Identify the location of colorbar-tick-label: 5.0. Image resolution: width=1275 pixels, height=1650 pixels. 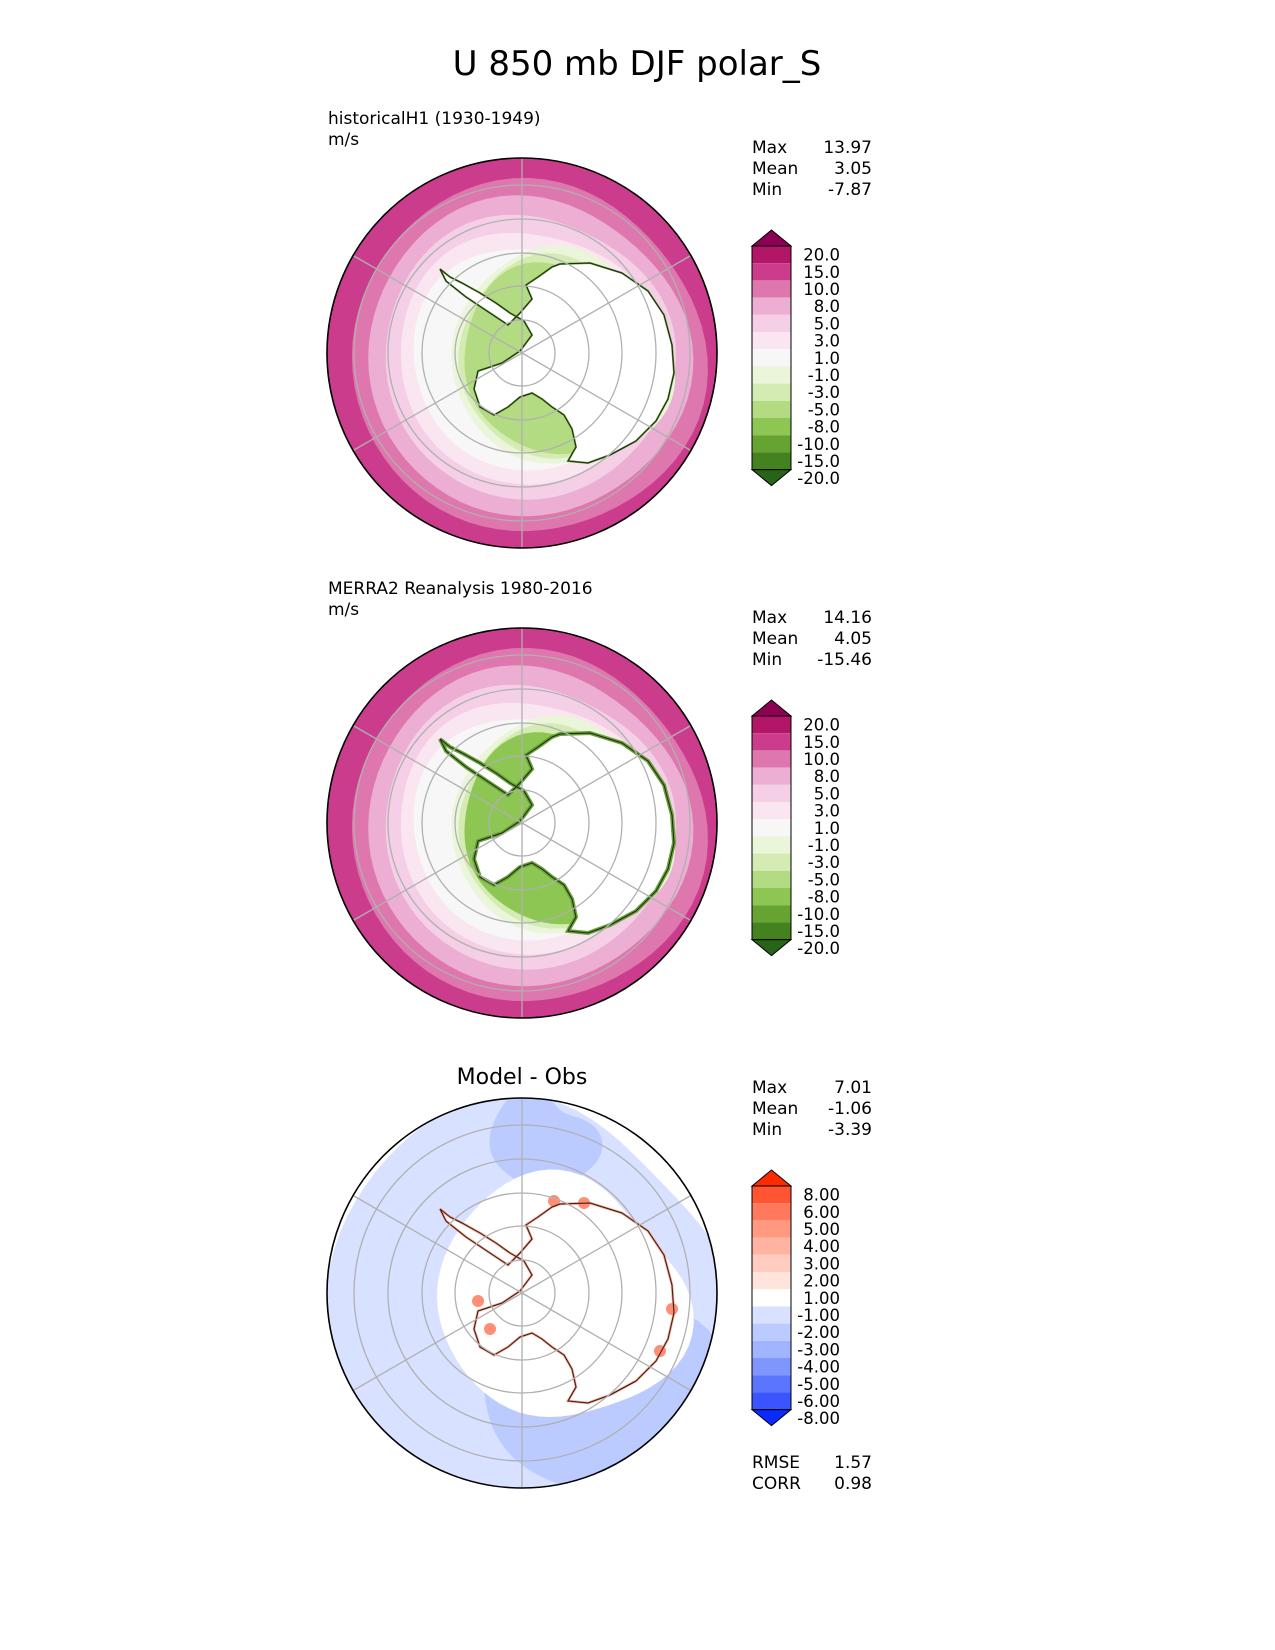
(827, 793).